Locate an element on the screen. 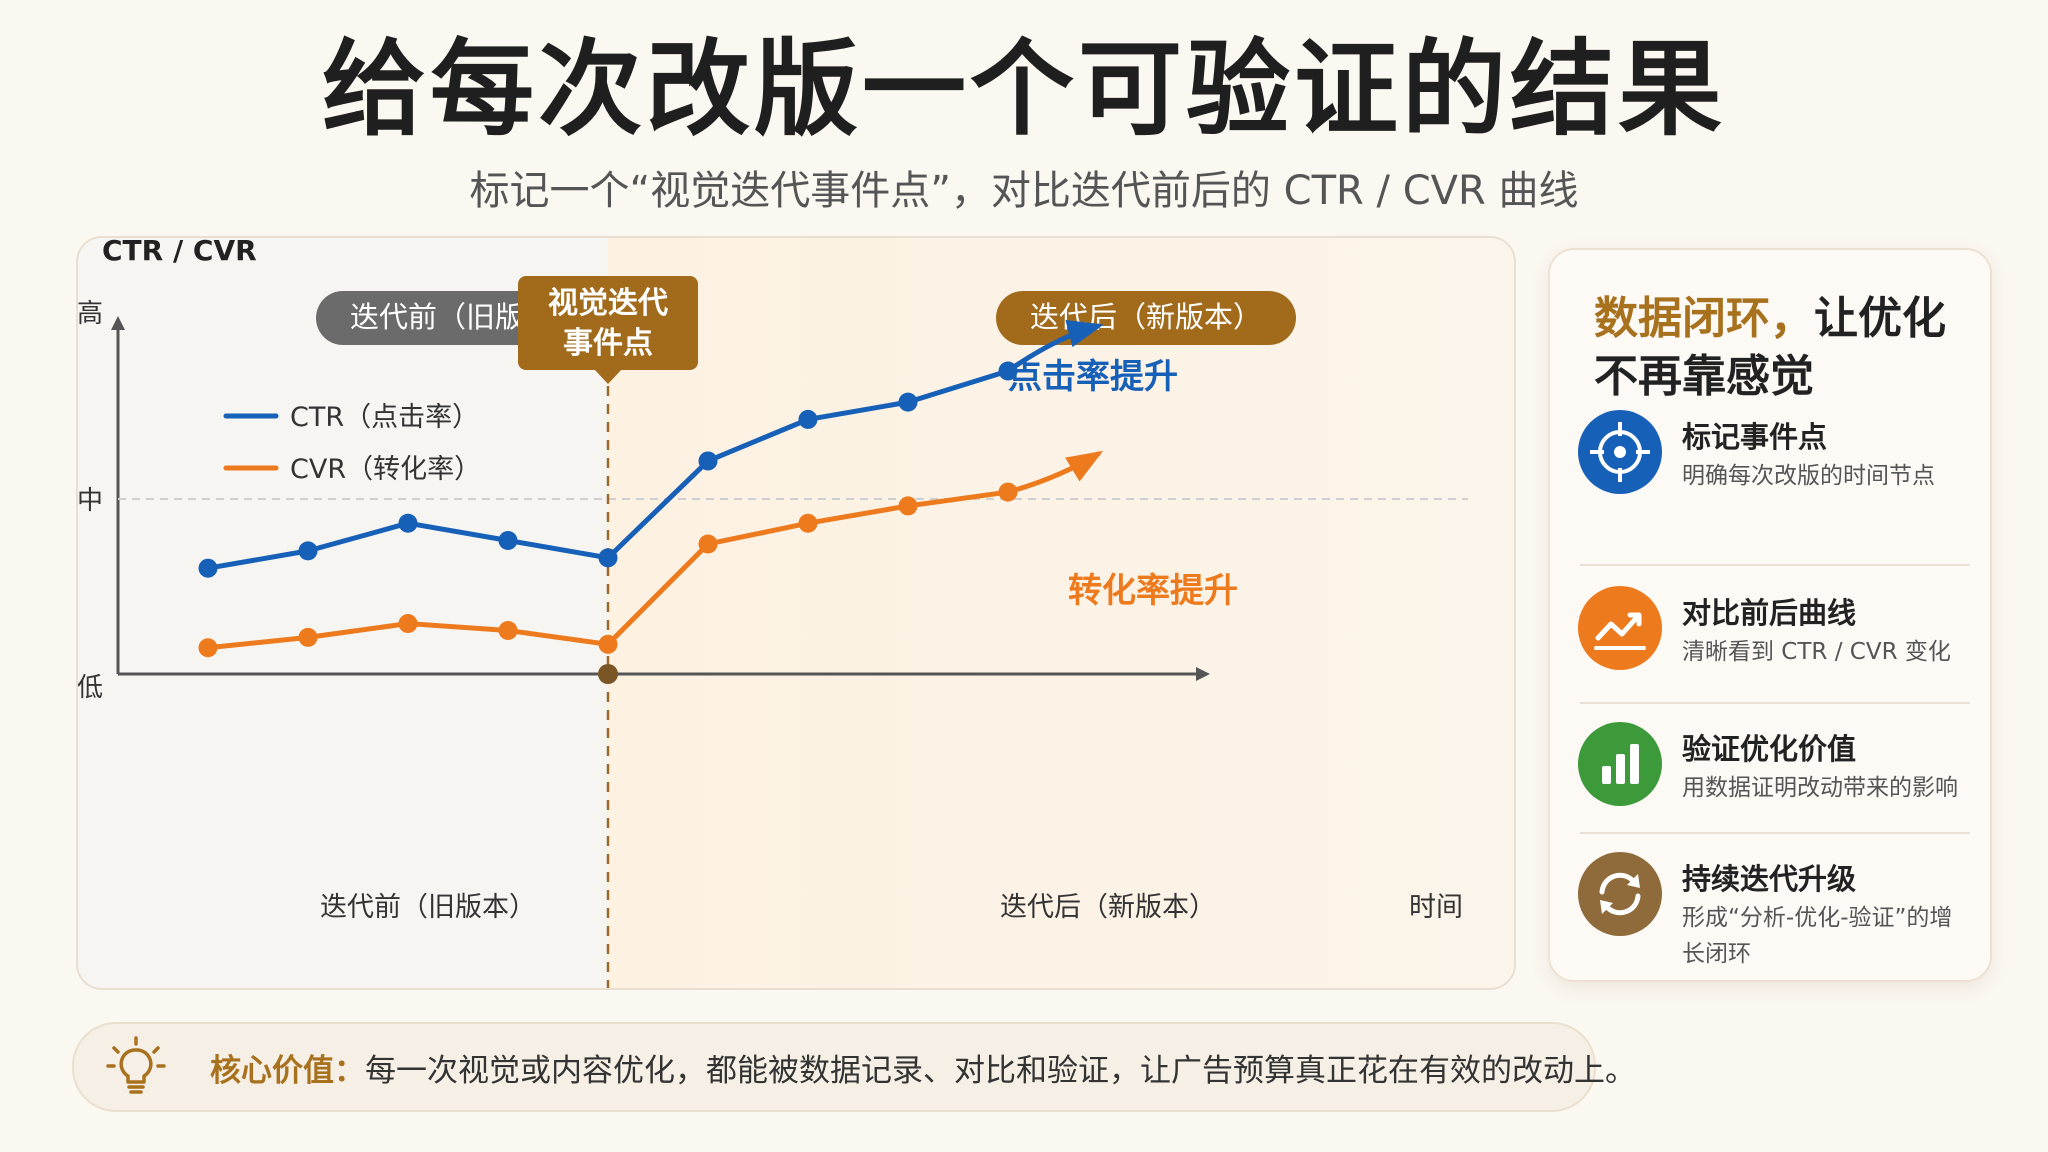 The height and width of the screenshot is (1152, 2048). event-marker-label: 视觉迭代 is located at coordinates (608, 303).